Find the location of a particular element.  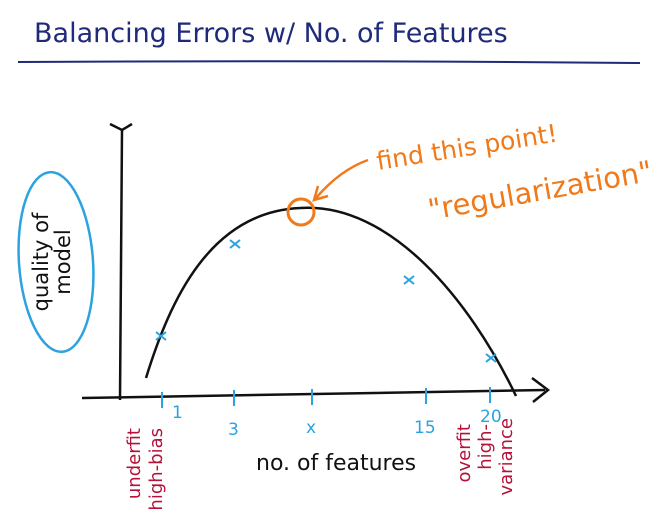

y-axis-label-line1: quality of is located at coordinates (41, 261).